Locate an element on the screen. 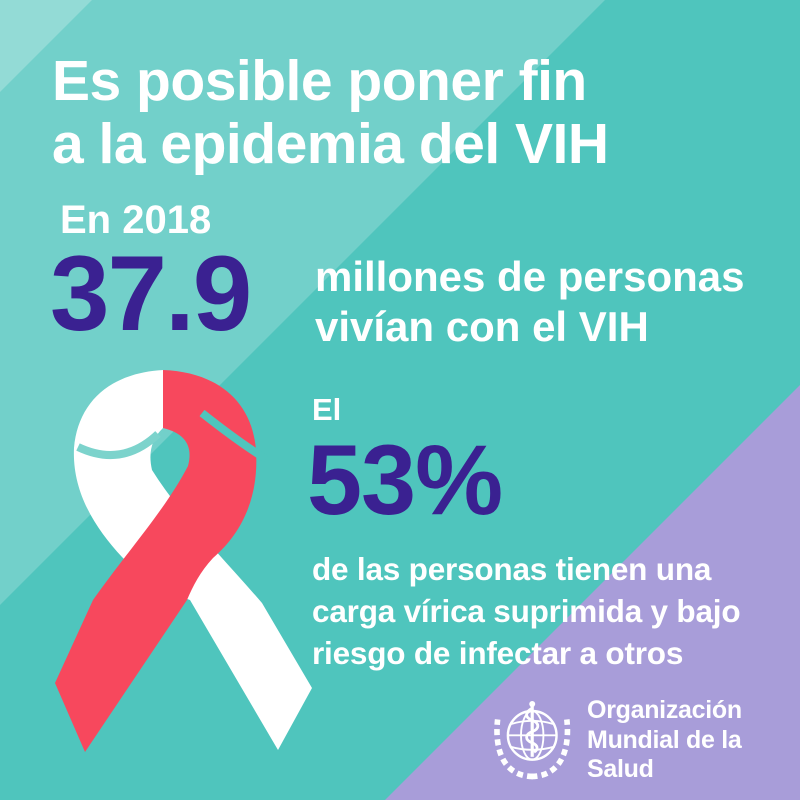 The height and width of the screenshot is (800, 800). stat-value-millions: 37.9 is located at coordinates (151, 293).